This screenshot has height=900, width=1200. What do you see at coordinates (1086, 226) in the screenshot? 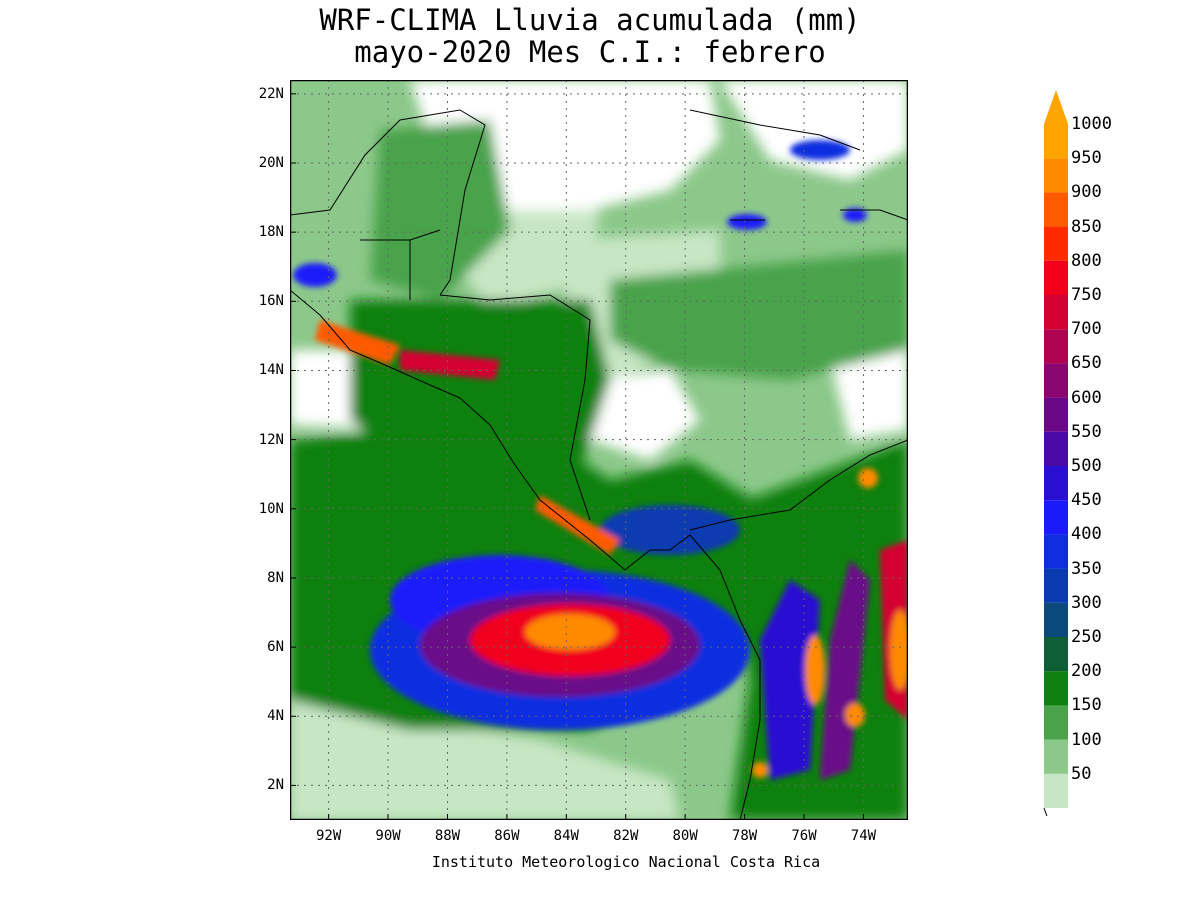
I see `legend-label: 850` at bounding box center [1086, 226].